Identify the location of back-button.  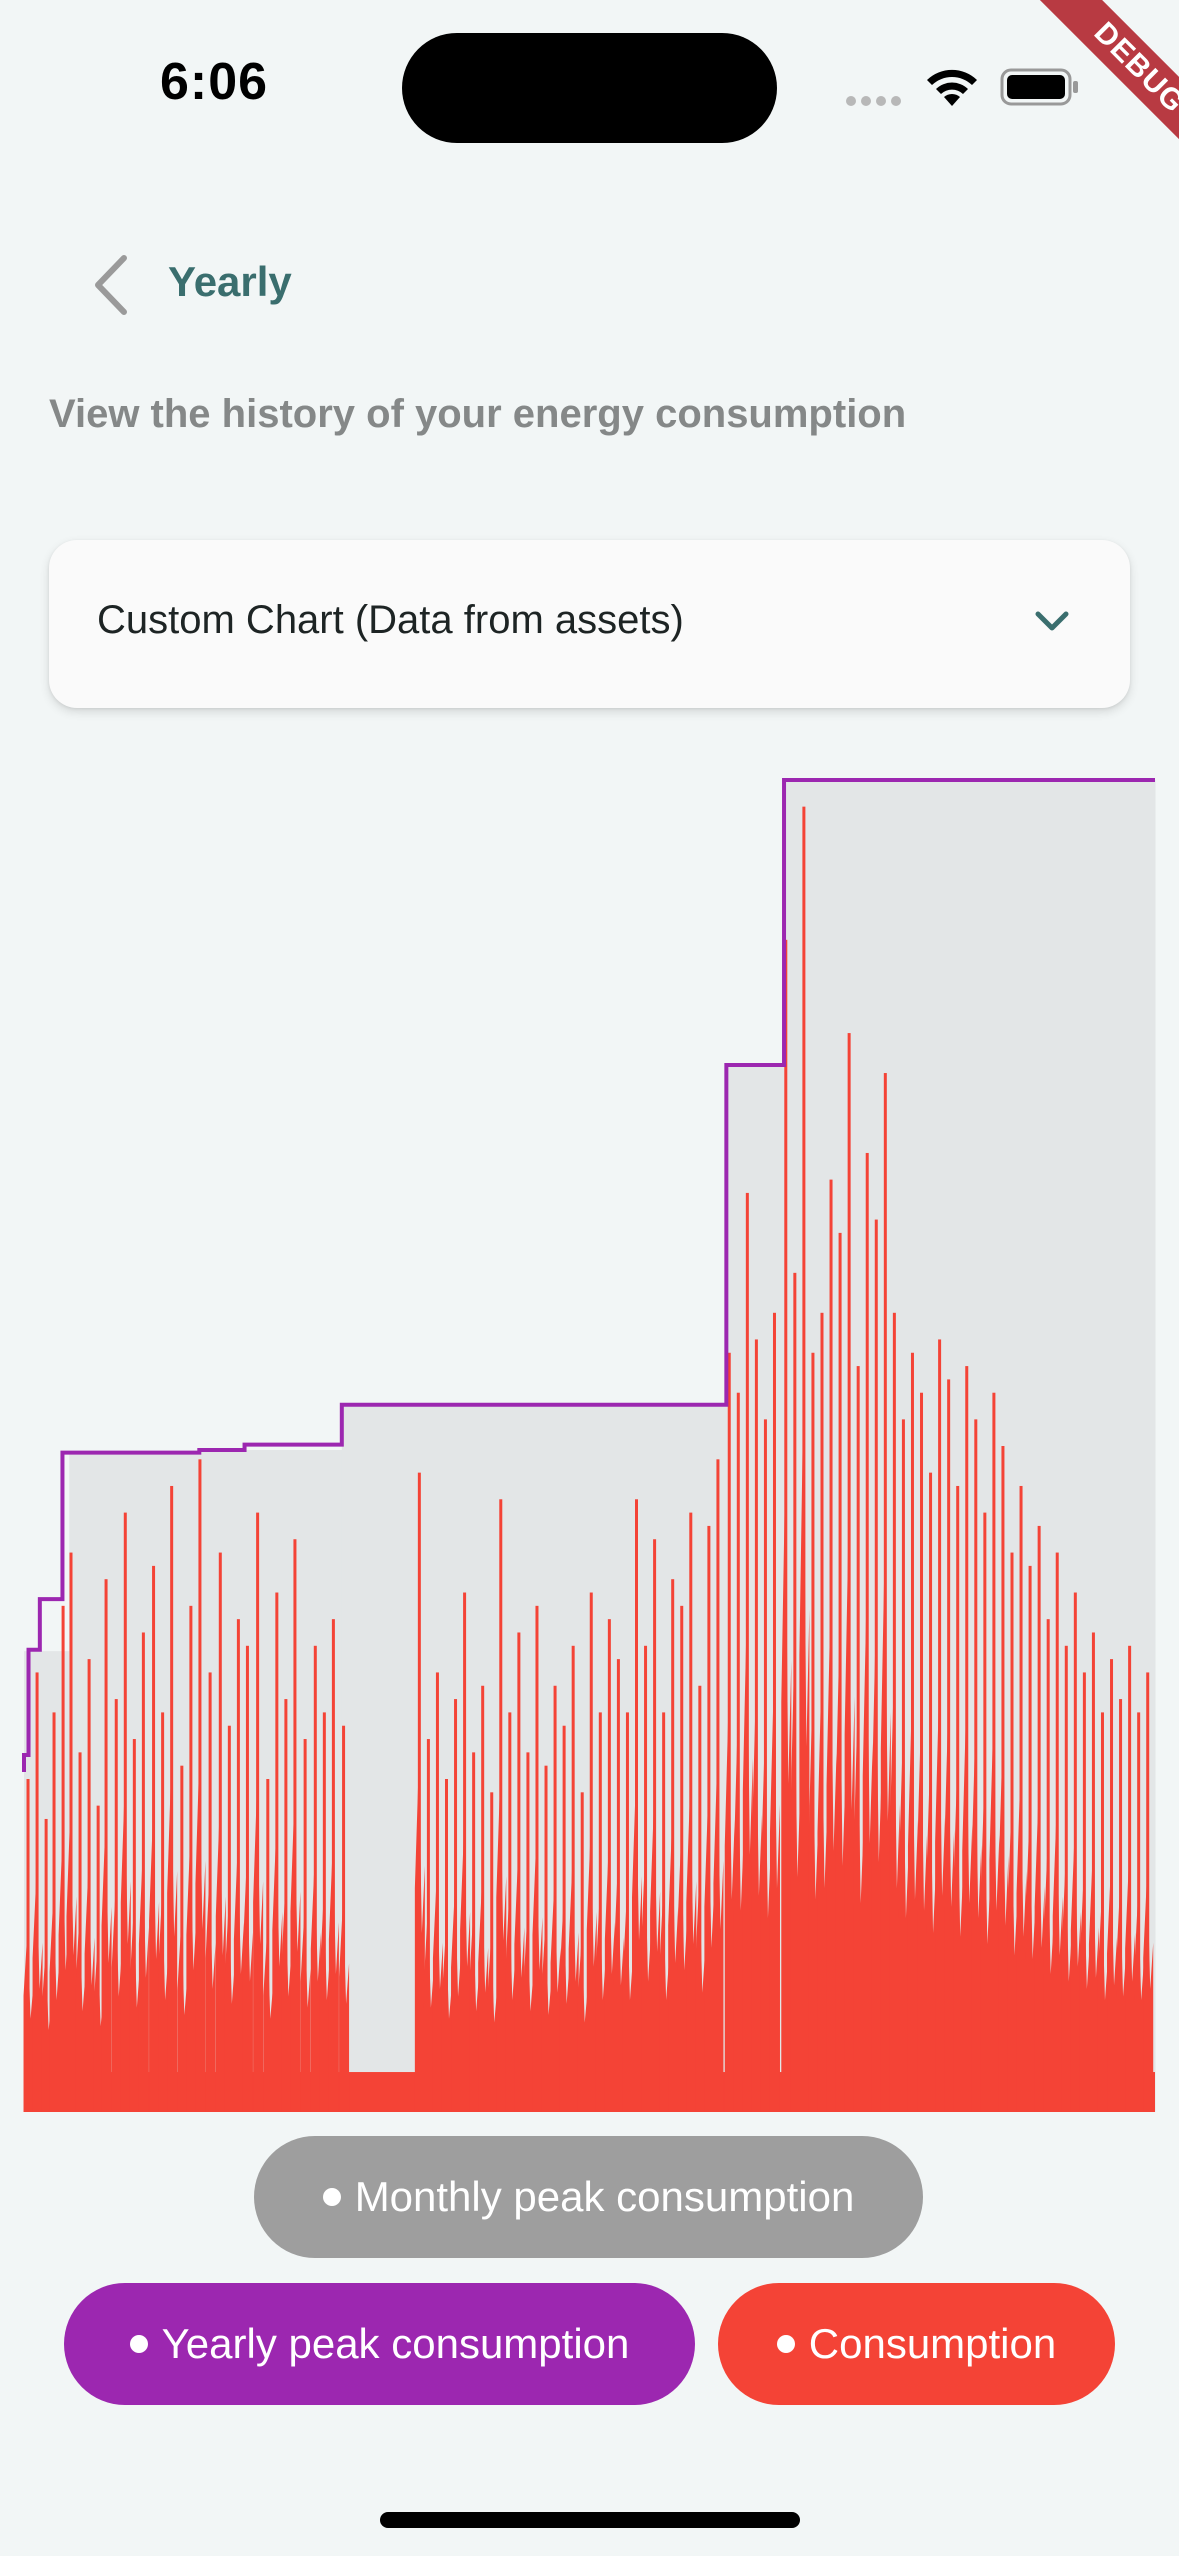
(110, 285).